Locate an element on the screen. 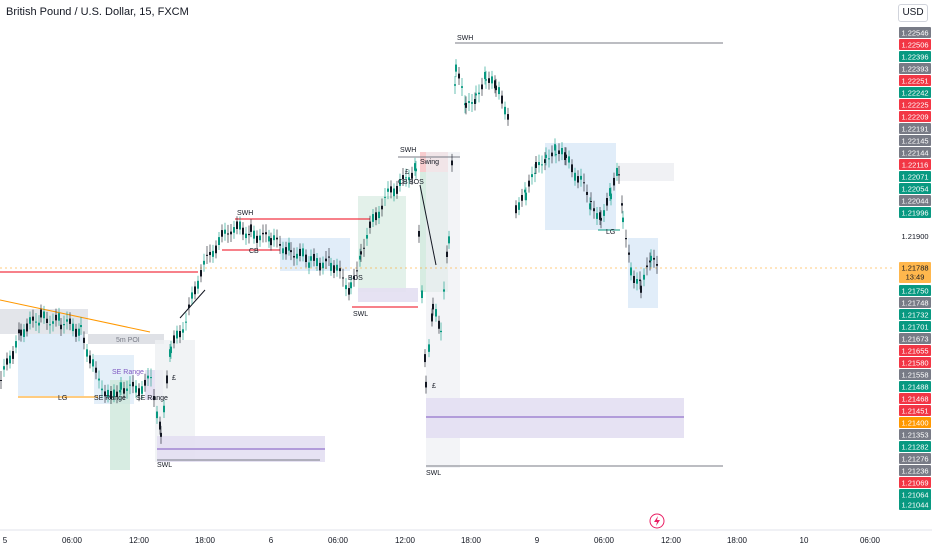 This screenshot has height=550, width=932. label-swh-left: SWH is located at coordinates (245, 213).